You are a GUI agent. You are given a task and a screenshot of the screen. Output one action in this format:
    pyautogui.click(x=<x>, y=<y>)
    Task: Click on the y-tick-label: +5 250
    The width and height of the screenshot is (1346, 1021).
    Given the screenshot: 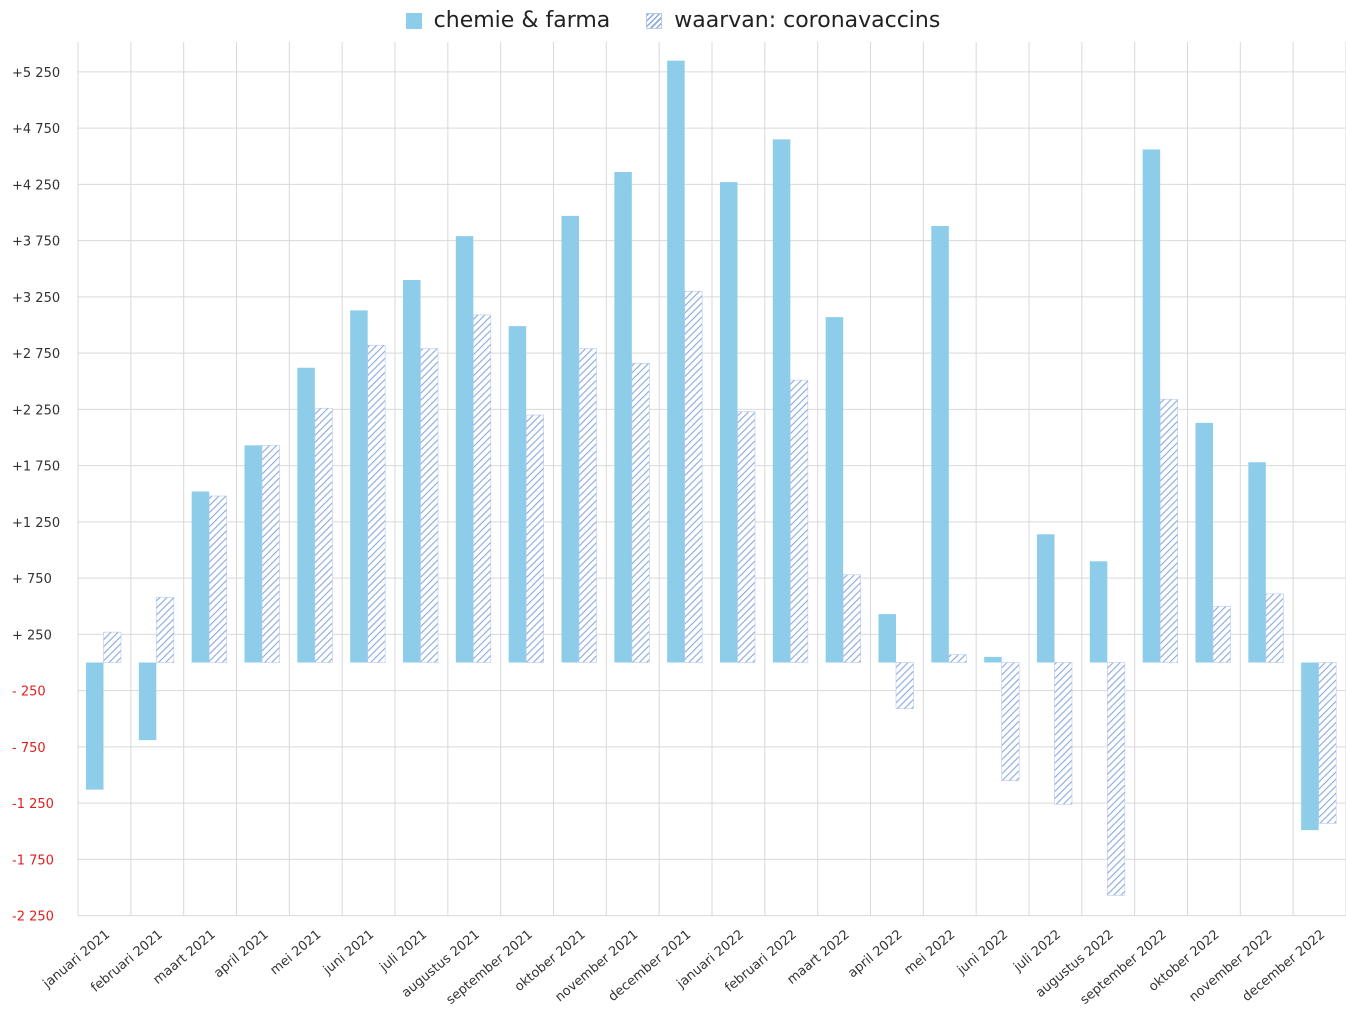 What is the action you would take?
    pyautogui.click(x=36, y=73)
    